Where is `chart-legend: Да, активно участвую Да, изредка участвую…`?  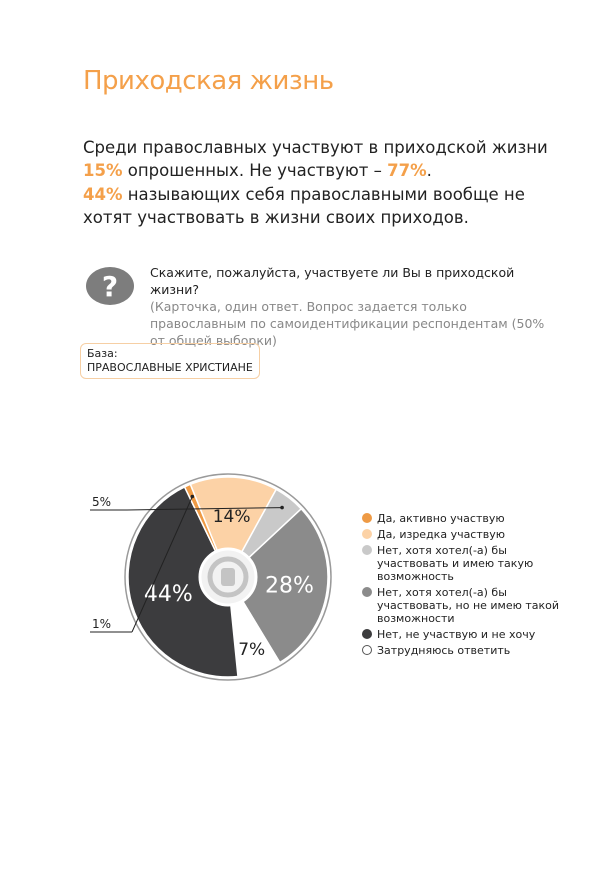
chart-legend: Да, активно участвую Да, изредка участвую… is located at coordinates (464, 586).